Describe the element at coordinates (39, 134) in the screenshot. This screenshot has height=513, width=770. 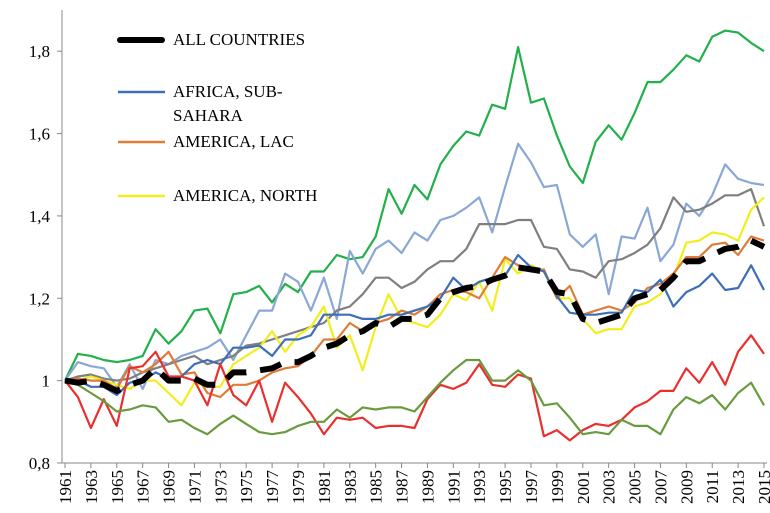
I see `y-tick-label: 1,6` at that location.